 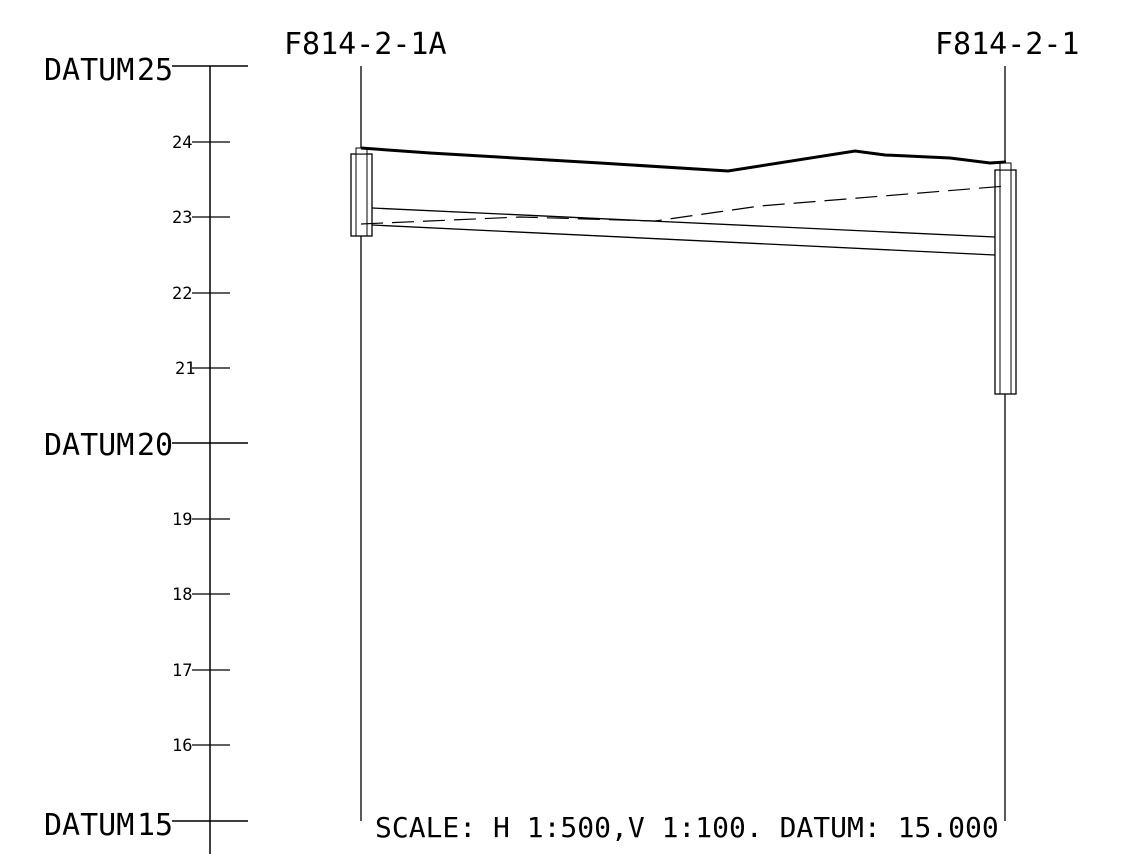 What do you see at coordinates (201, 143) in the screenshot?
I see `minor-tick-24: 24` at bounding box center [201, 143].